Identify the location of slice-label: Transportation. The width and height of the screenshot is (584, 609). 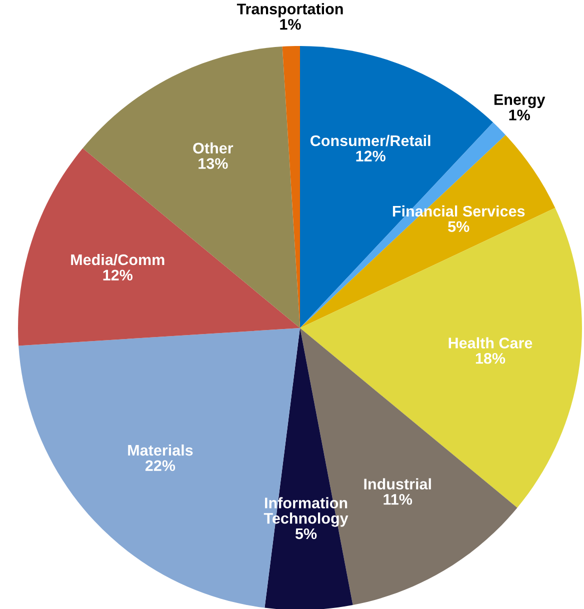
(289, 10).